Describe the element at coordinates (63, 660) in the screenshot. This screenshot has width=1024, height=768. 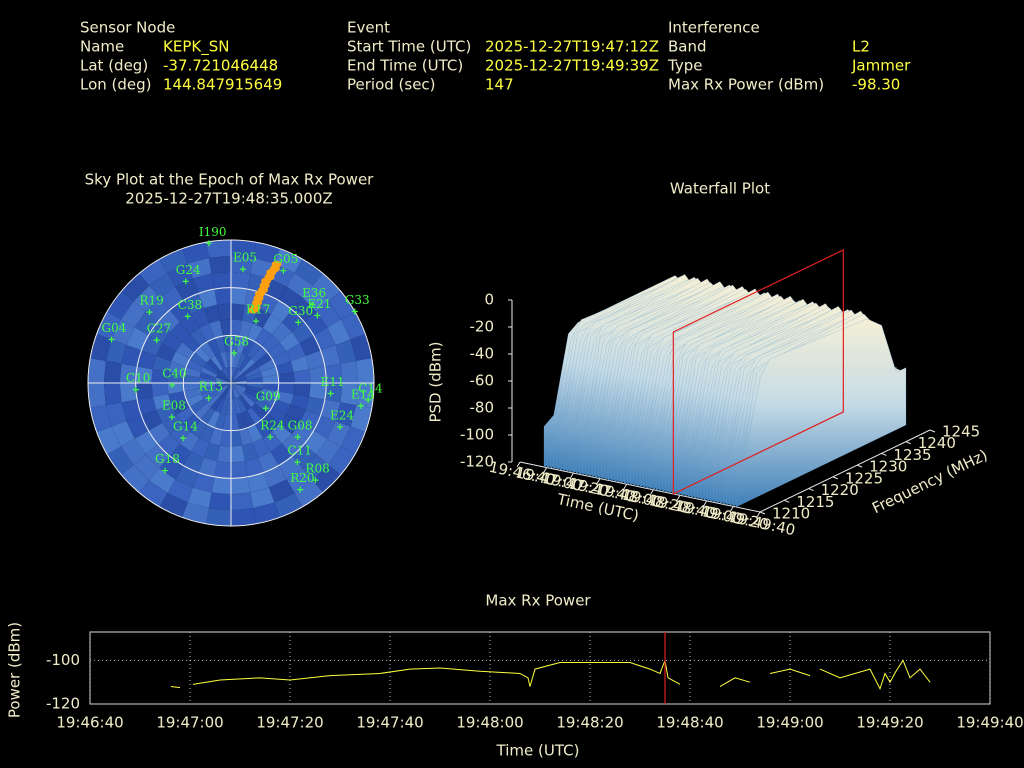
I see `y-tick-label: -100` at that location.